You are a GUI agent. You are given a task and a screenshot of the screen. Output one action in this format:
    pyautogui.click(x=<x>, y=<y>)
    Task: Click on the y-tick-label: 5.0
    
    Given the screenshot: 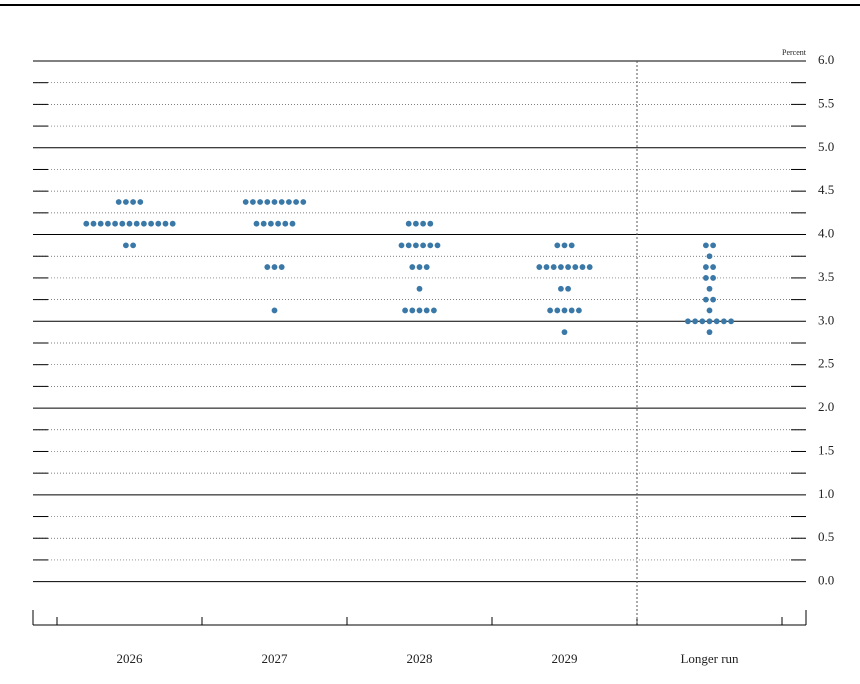 What is the action you would take?
    pyautogui.click(x=826, y=146)
    